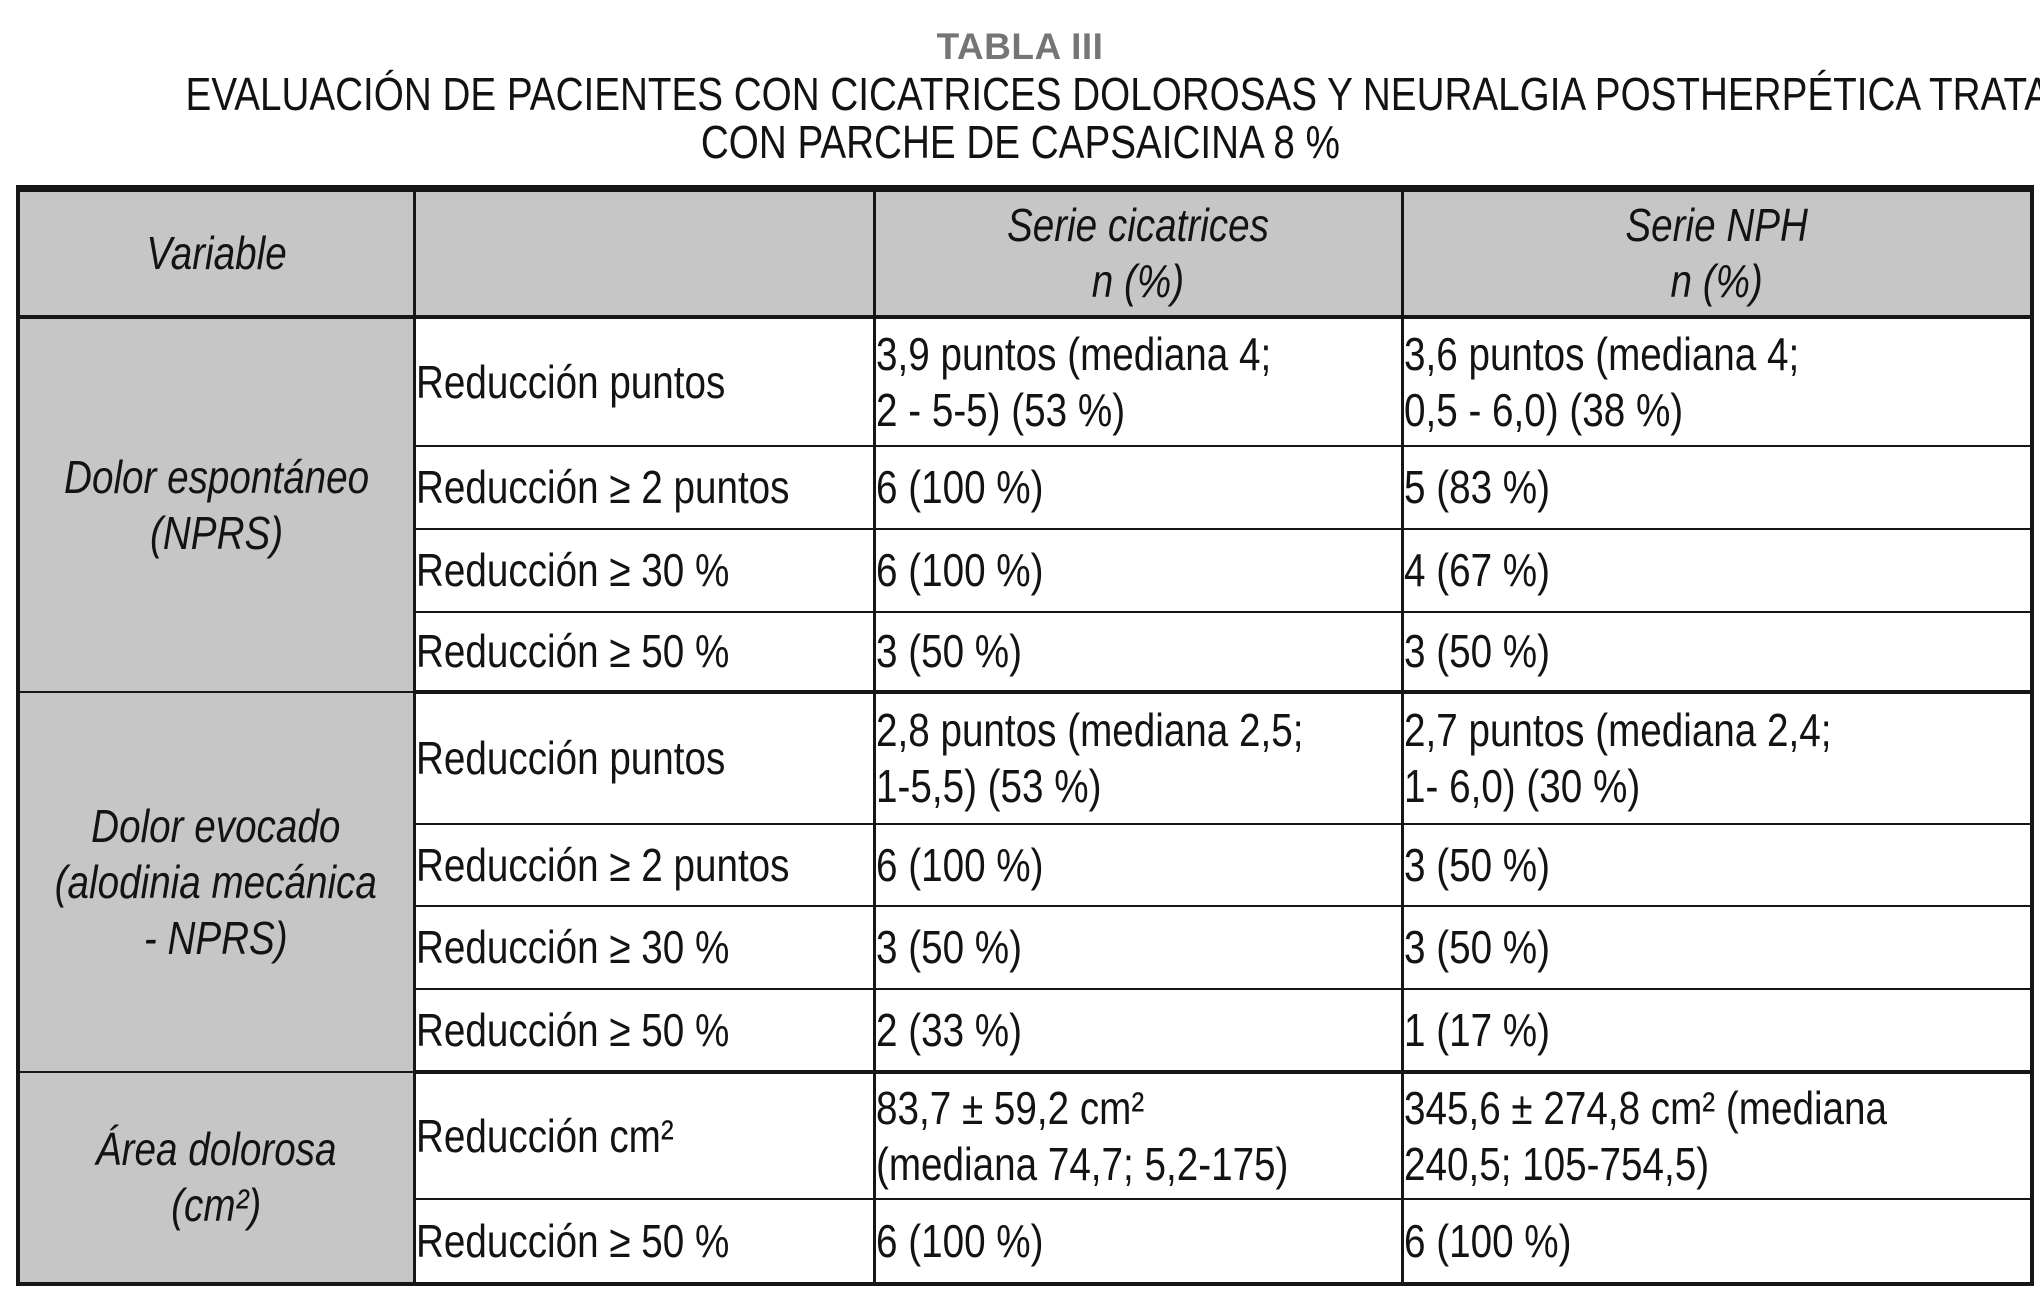  I want to click on nph-value-cell: 2,7 puntos (mediana 2,4; 1- 6,0) (30 %), so click(1717, 757).